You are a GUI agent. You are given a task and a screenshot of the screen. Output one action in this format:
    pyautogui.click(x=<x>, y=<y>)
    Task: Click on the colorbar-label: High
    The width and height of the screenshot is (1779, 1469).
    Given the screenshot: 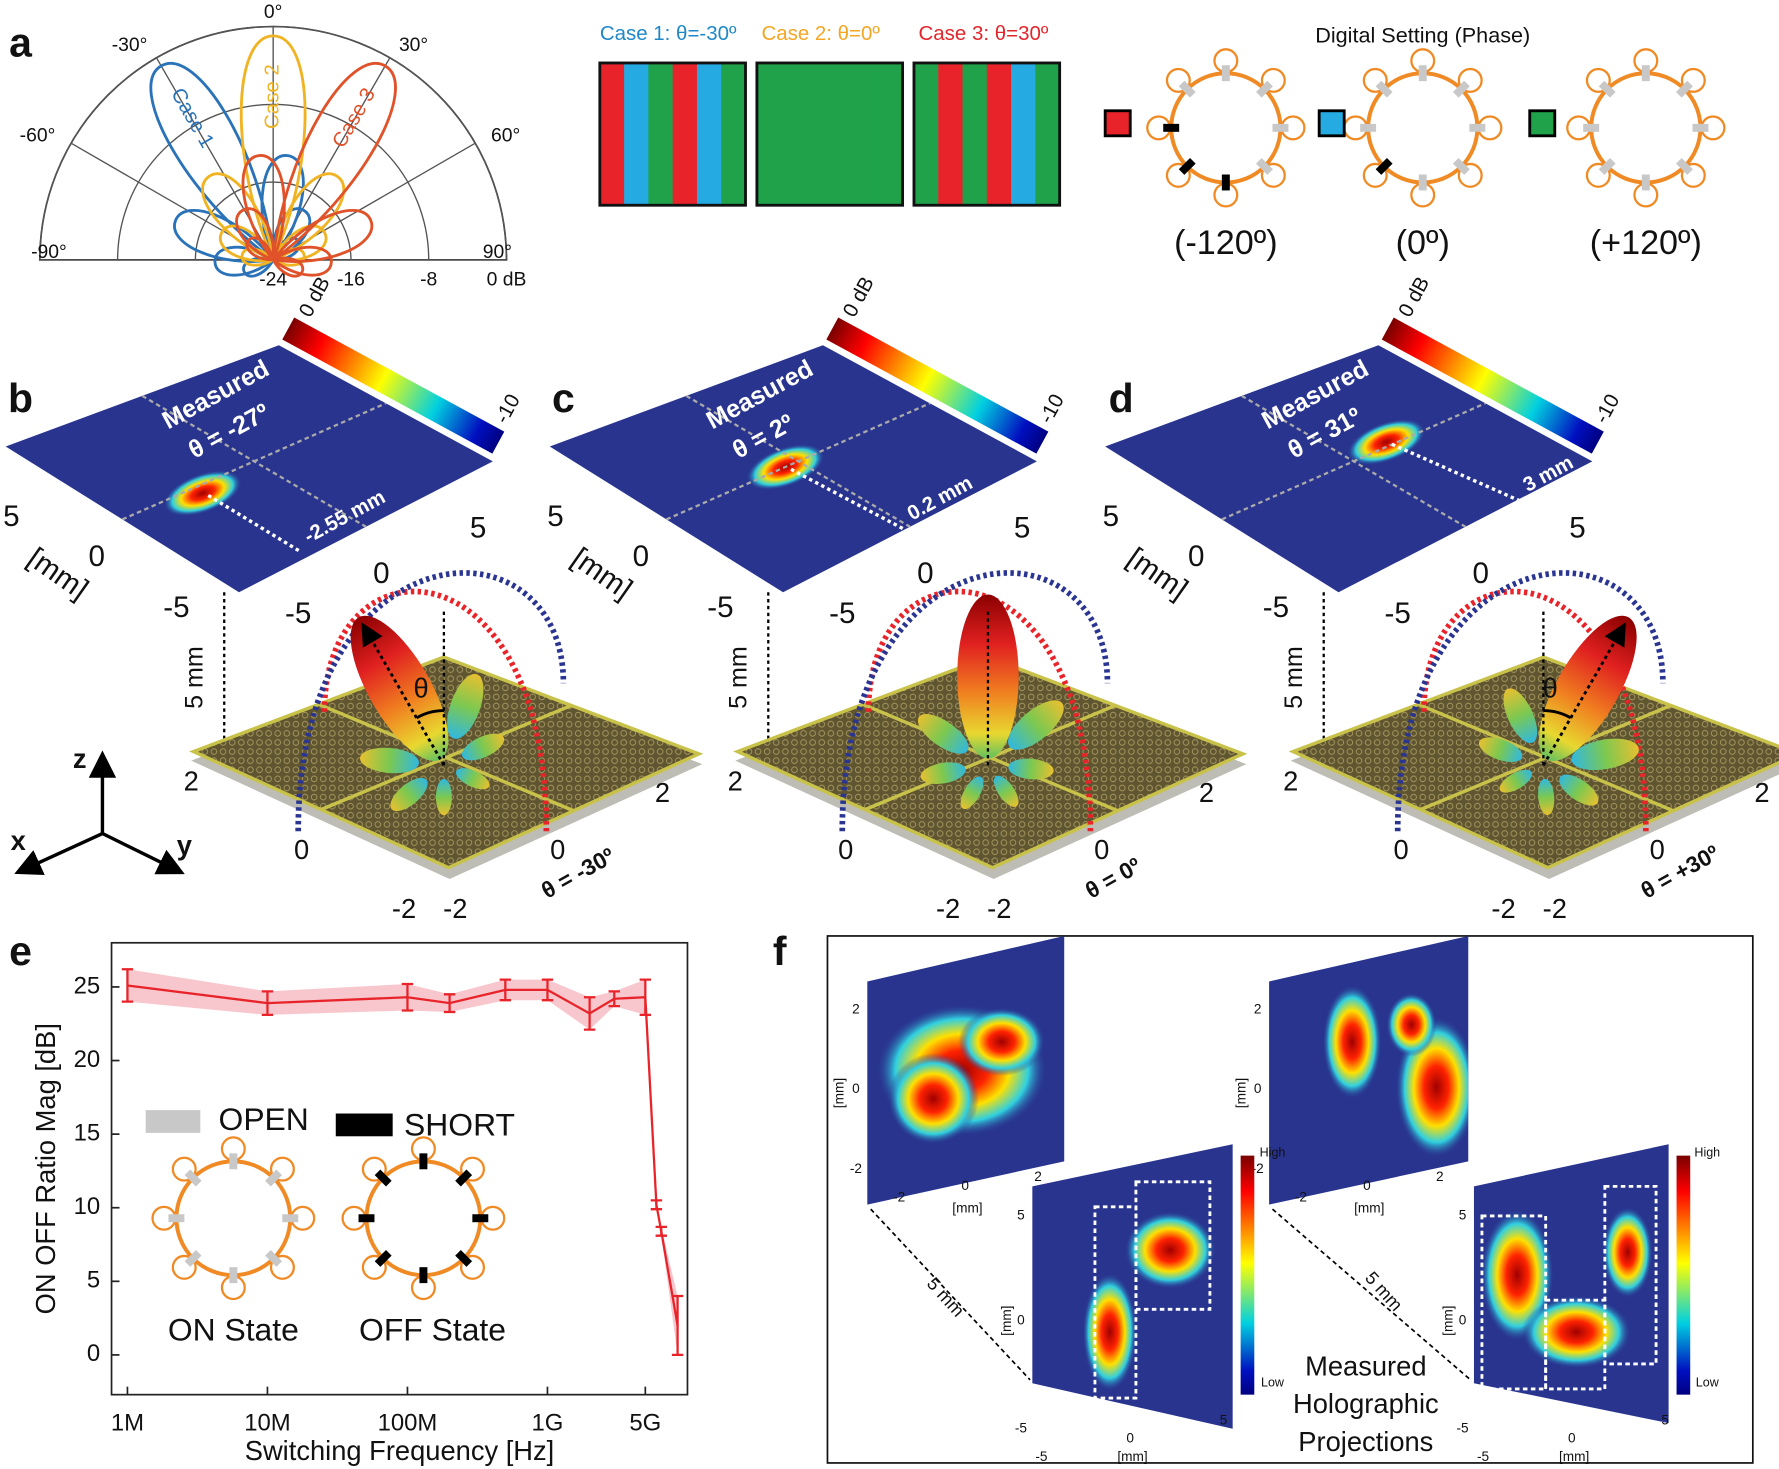 What is the action you would take?
    pyautogui.click(x=1273, y=1153)
    